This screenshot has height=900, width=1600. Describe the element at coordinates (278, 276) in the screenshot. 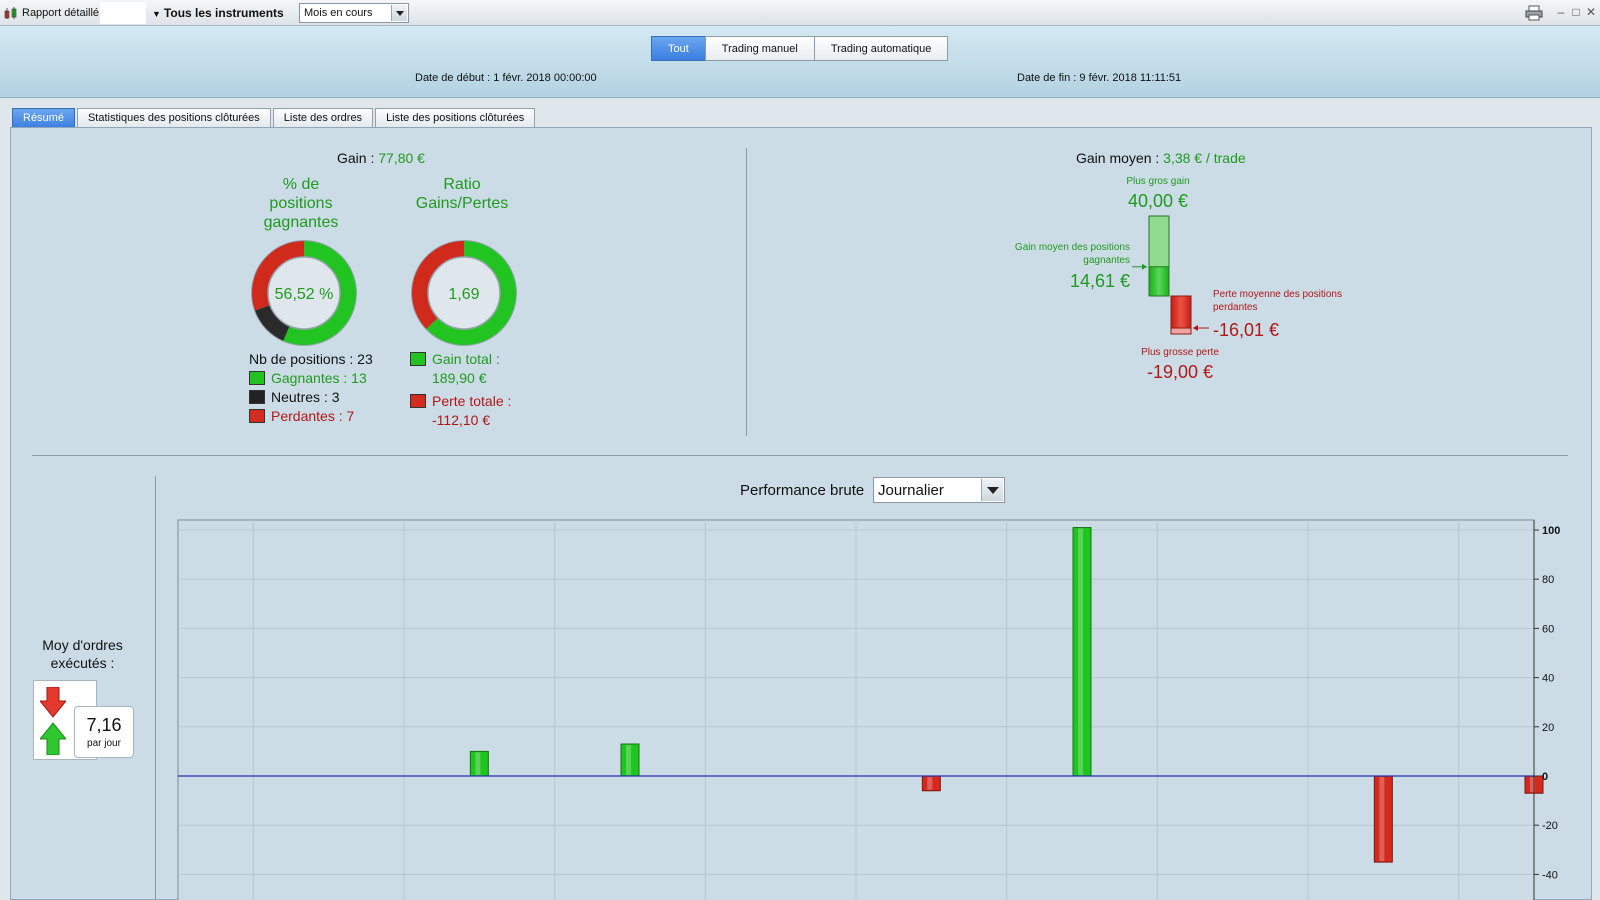

I see `losing-slice` at that location.